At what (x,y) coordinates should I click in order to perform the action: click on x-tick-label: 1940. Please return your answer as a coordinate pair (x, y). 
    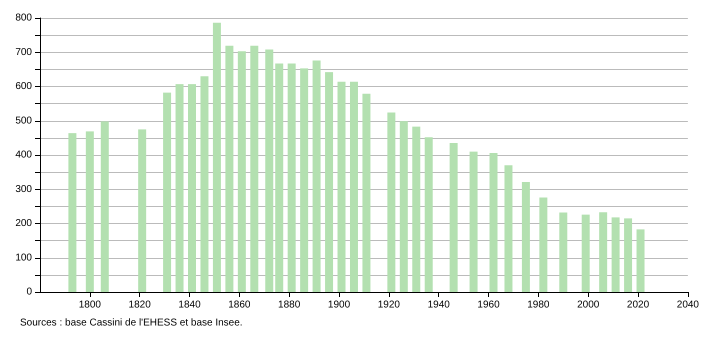
    Looking at the image, I should click on (439, 305).